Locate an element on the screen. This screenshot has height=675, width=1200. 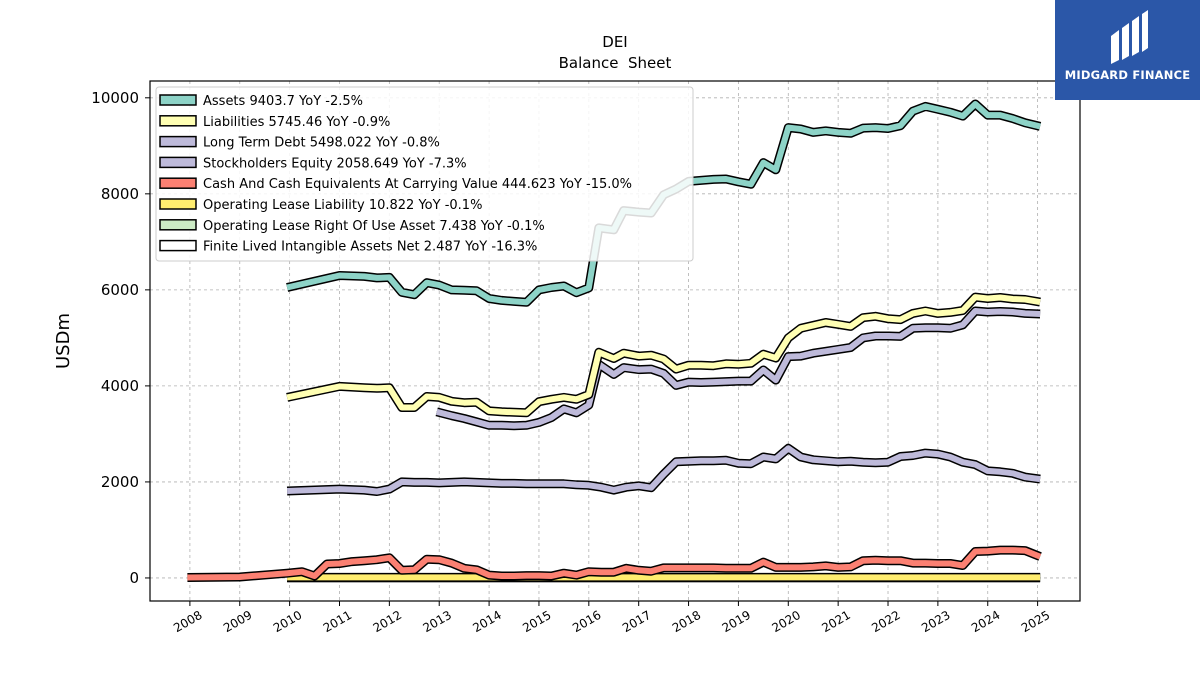
x-tick-label: 2023 is located at coordinates (935, 621).